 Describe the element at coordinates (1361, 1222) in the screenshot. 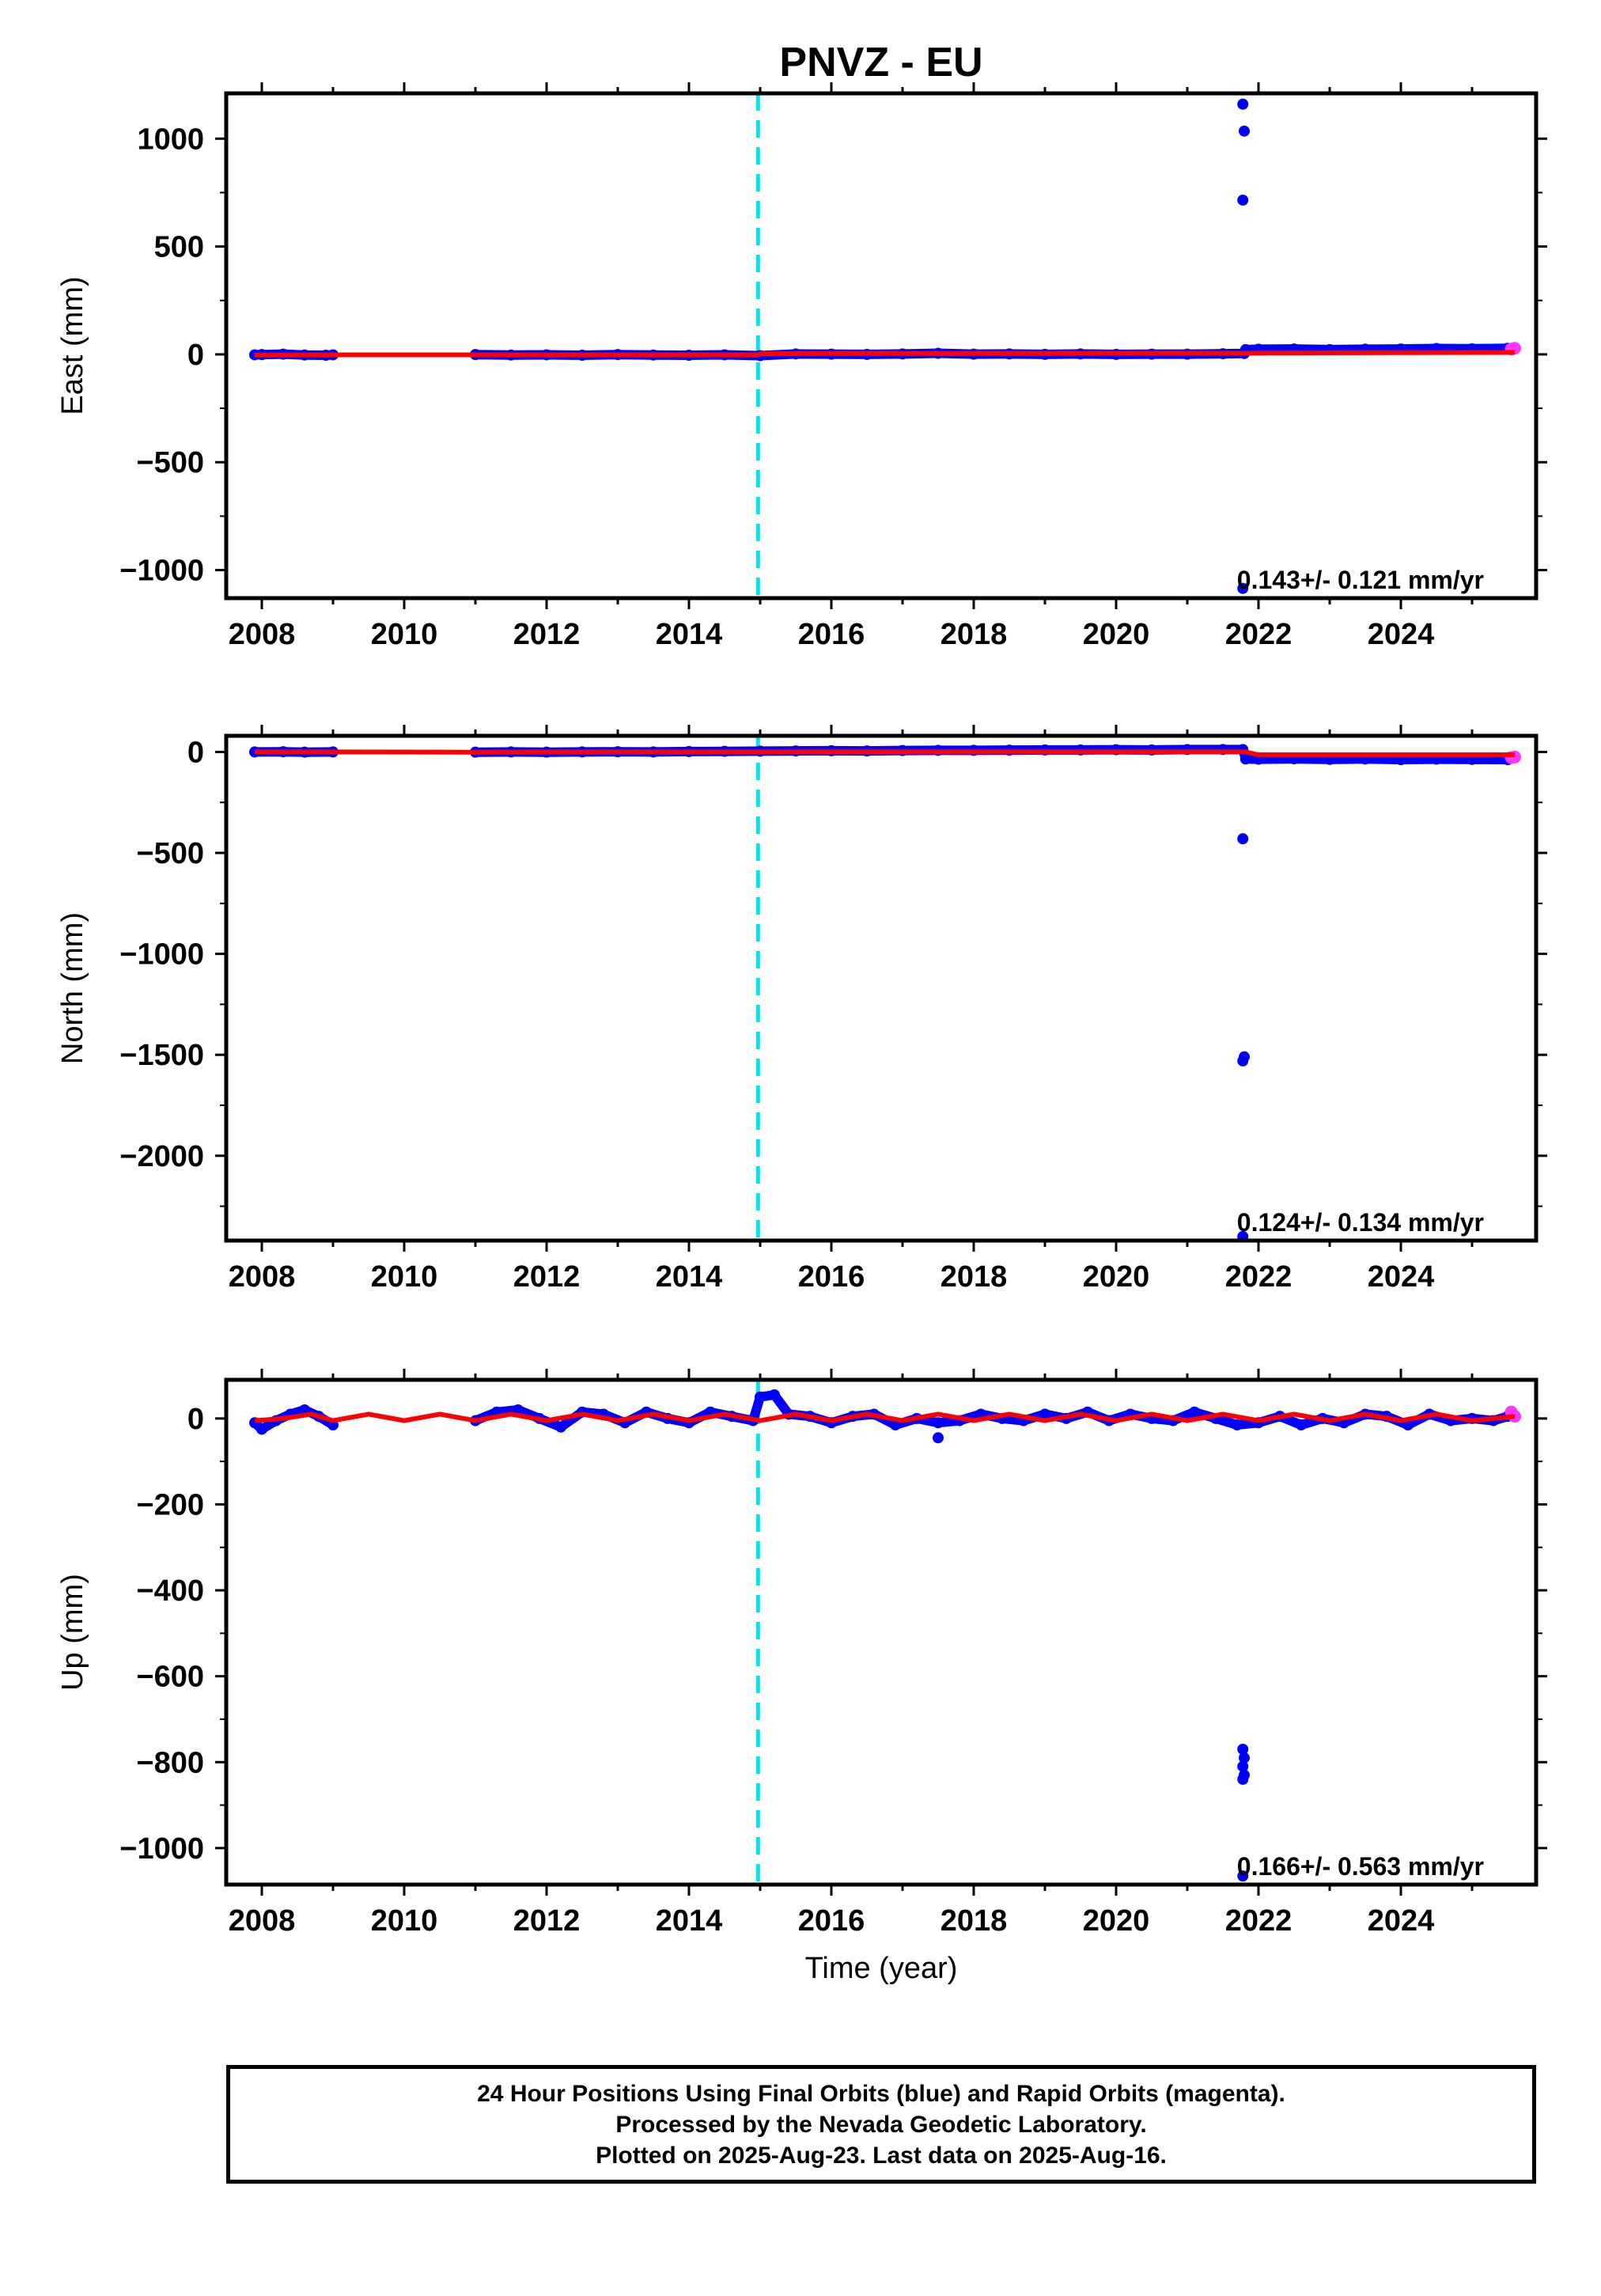

I see `rate-annotation: 0.124+/- 0.134 mm/yr` at that location.